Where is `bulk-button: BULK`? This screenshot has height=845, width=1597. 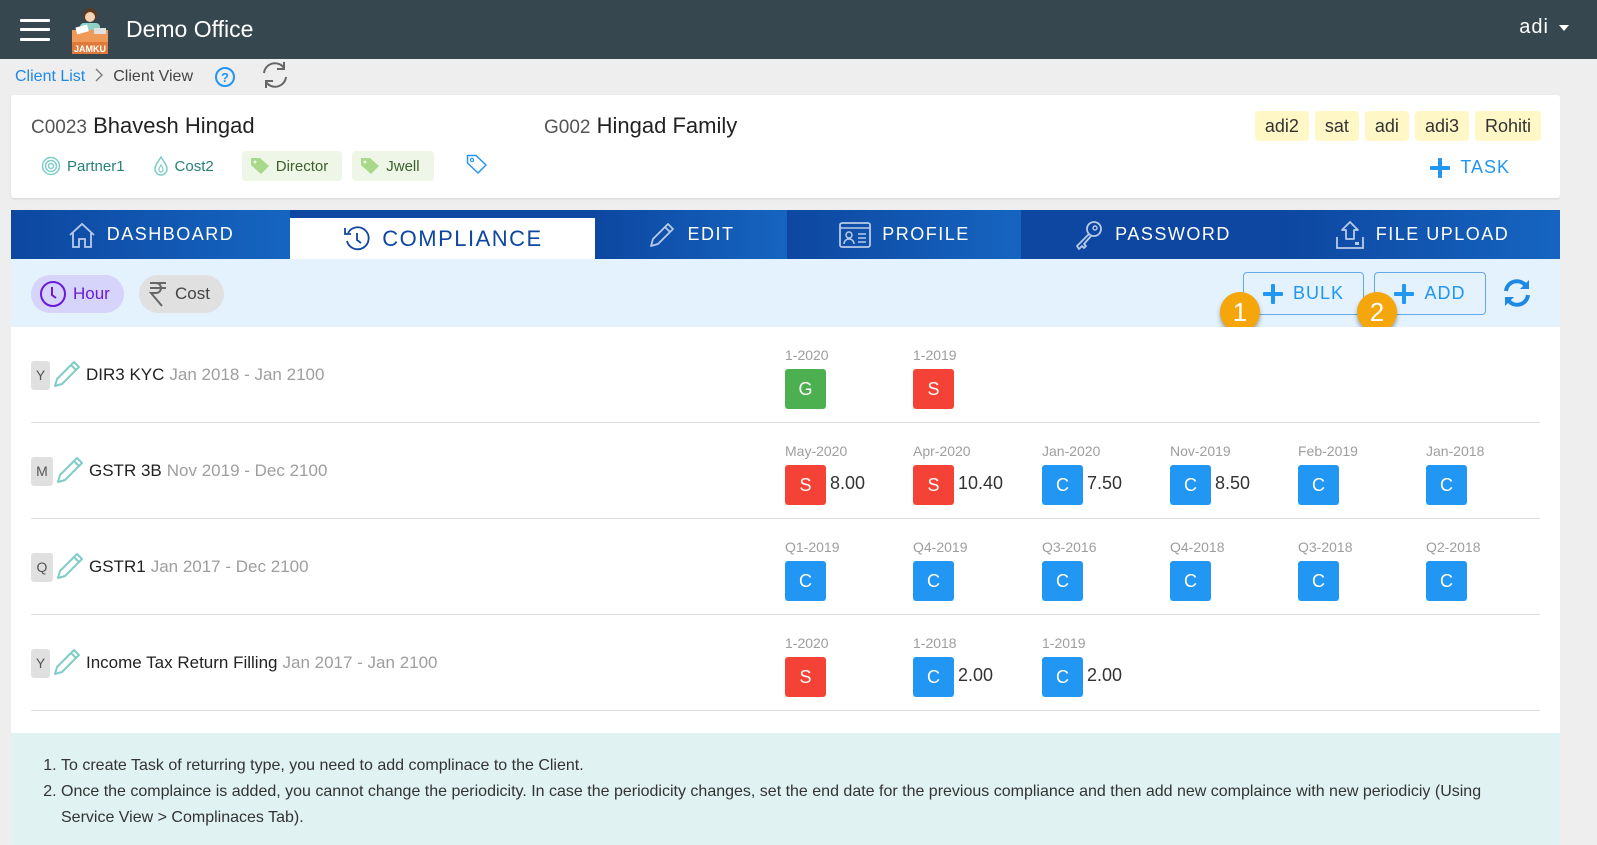
bulk-button: BULK is located at coordinates (1303, 293).